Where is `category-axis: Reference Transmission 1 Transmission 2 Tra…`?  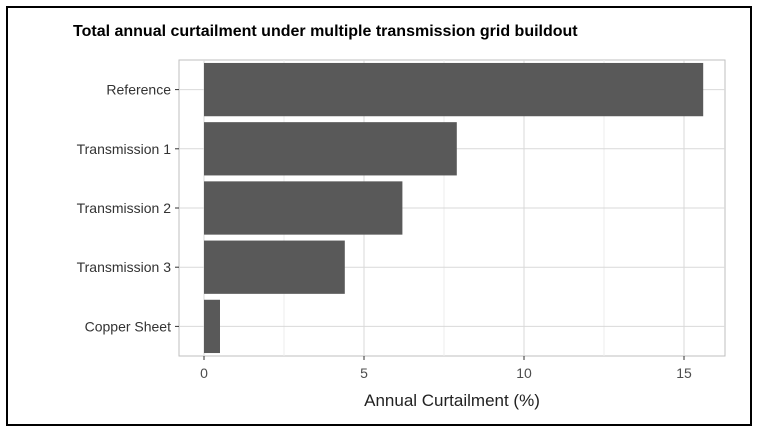 category-axis: Reference Transmission 1 Transmission 2 Tra… is located at coordinates (128, 208).